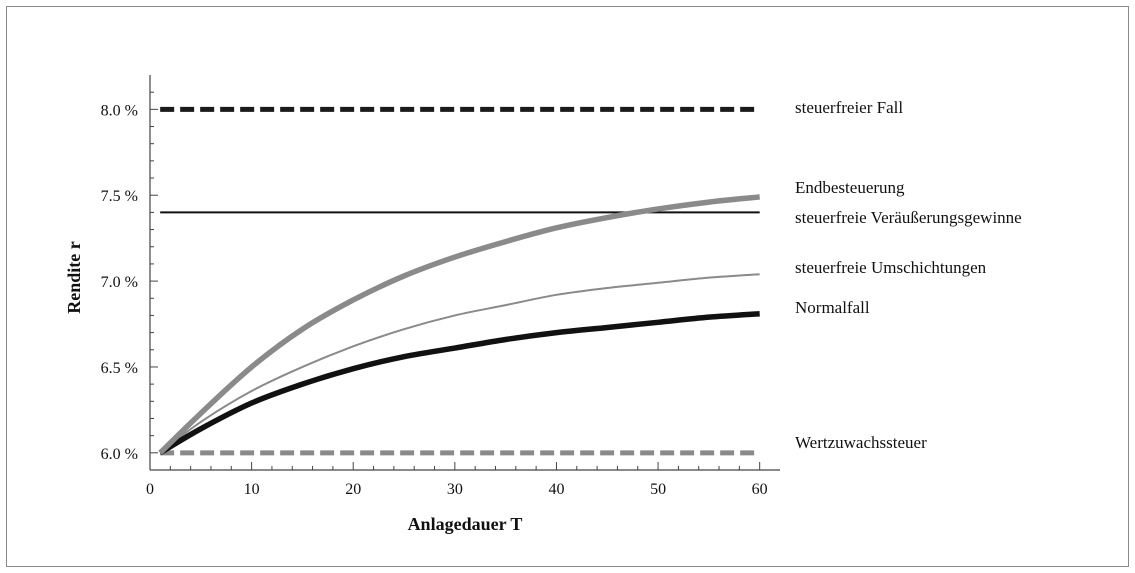 This screenshot has height=573, width=1135. I want to click on y-tick-label: 7.0 %, so click(119, 282).